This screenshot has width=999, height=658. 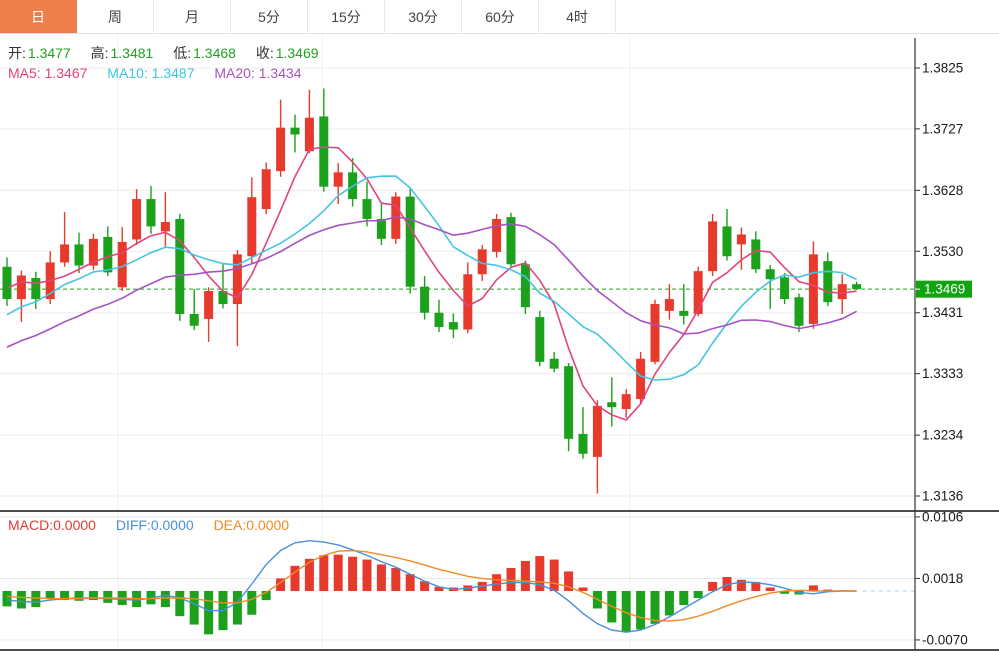 I want to click on tab-60min: 60分, so click(x=500, y=16).